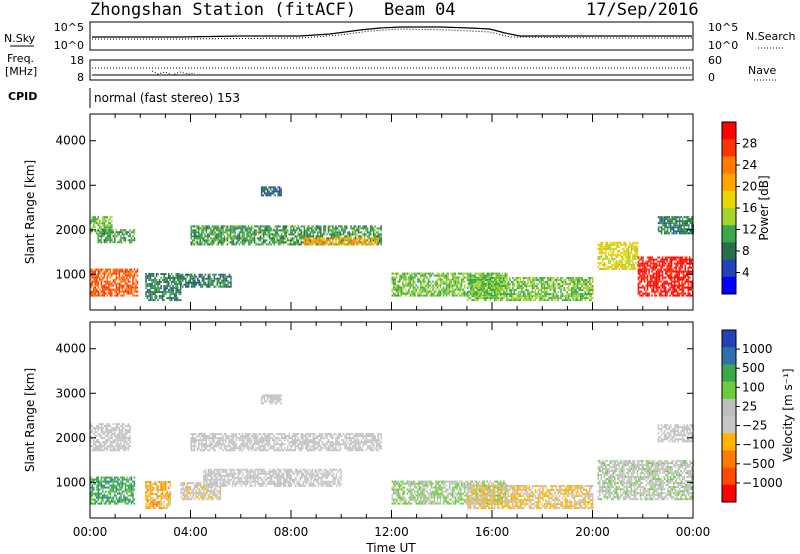  What do you see at coordinates (400, 36) in the screenshot?
I see `noise-panel: N.Sky 10^5 10^0 10^5 10^0 N.Search` at bounding box center [400, 36].